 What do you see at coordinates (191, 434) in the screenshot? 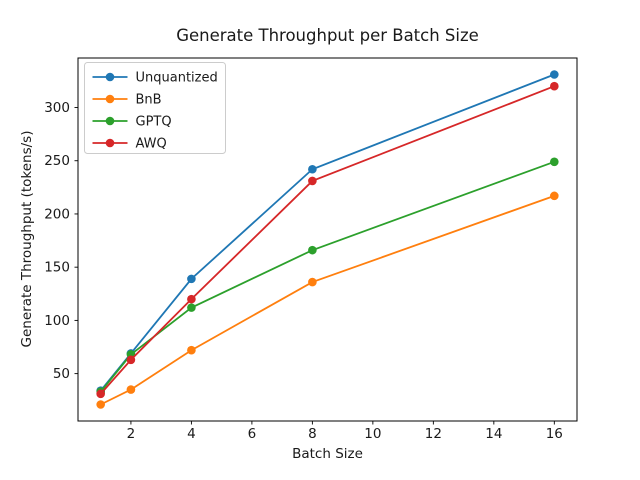
I see `x-tick-label: 4` at bounding box center [191, 434].